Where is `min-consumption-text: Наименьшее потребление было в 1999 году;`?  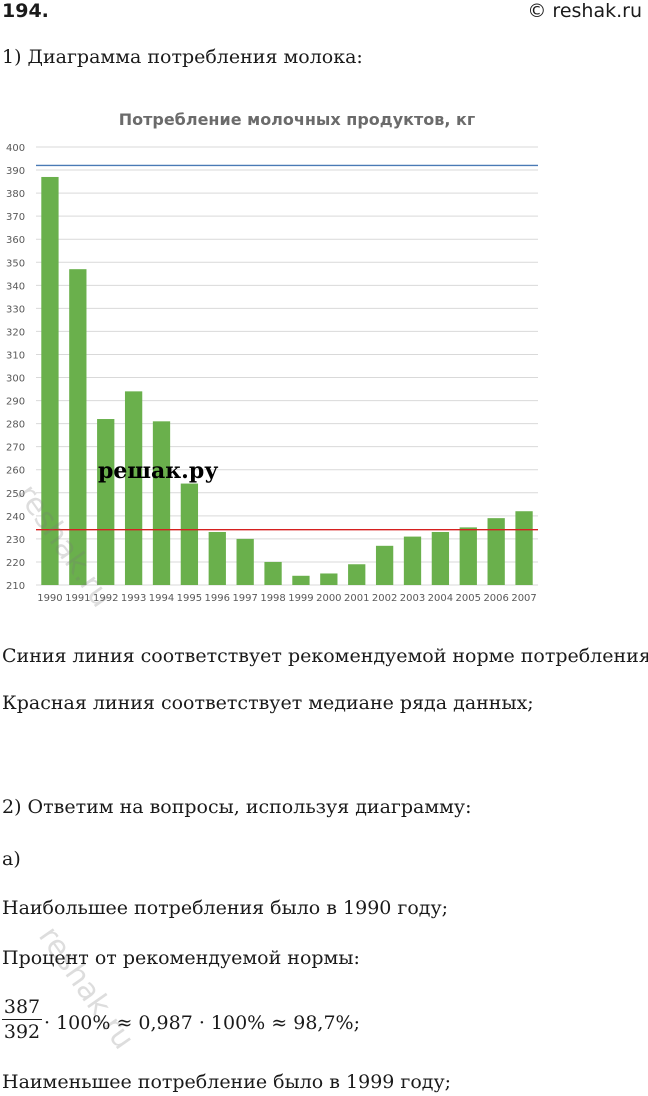
min-consumption-text: Наименьшее потребление было в 1999 году; is located at coordinates (227, 1082).